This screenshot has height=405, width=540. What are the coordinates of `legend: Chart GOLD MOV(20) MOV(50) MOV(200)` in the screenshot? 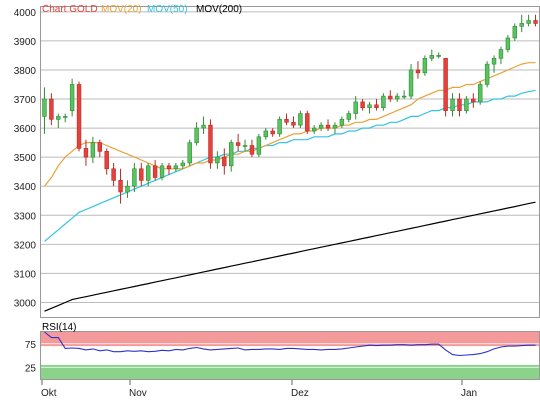 It's located at (142, 9).